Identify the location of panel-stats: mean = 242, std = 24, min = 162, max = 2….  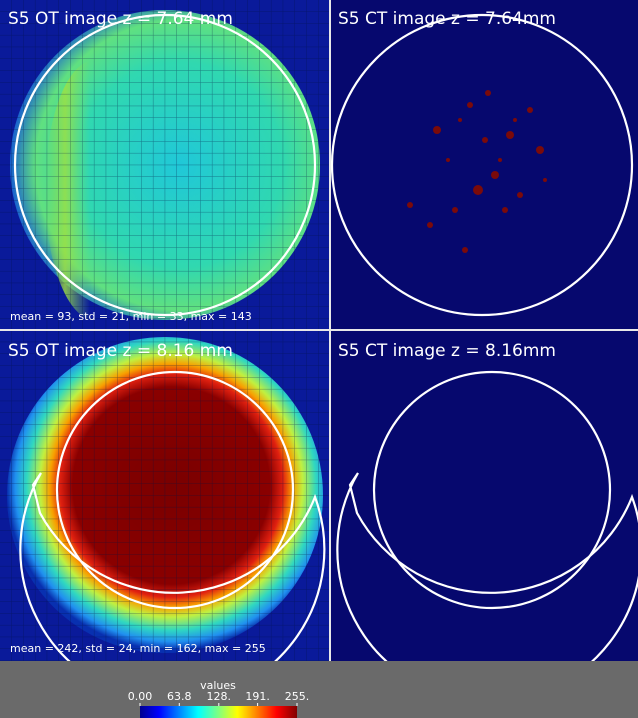
(138, 648).